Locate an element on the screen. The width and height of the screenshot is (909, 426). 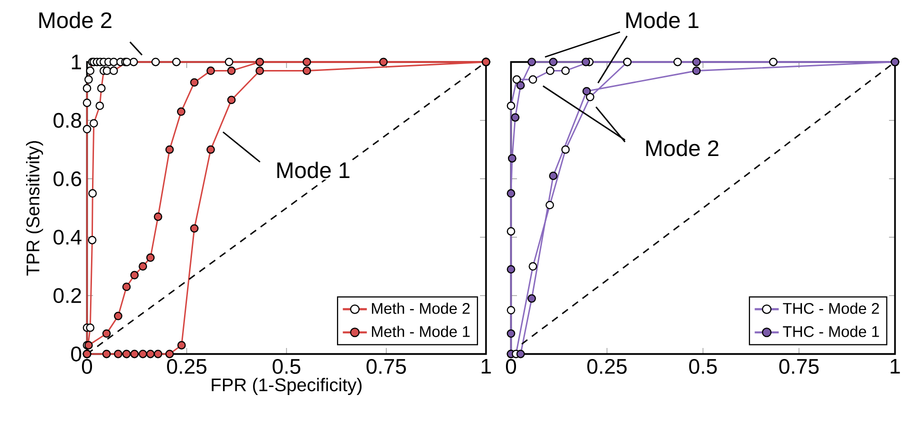
y-tick-label: 0.4 is located at coordinates (68, 237).